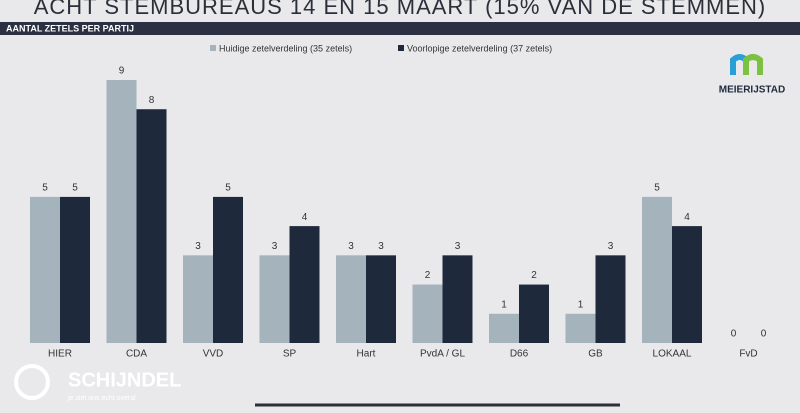 The image size is (800, 413). What do you see at coordinates (748, 354) in the screenshot?
I see `x-tick-label: FvD` at bounding box center [748, 354].